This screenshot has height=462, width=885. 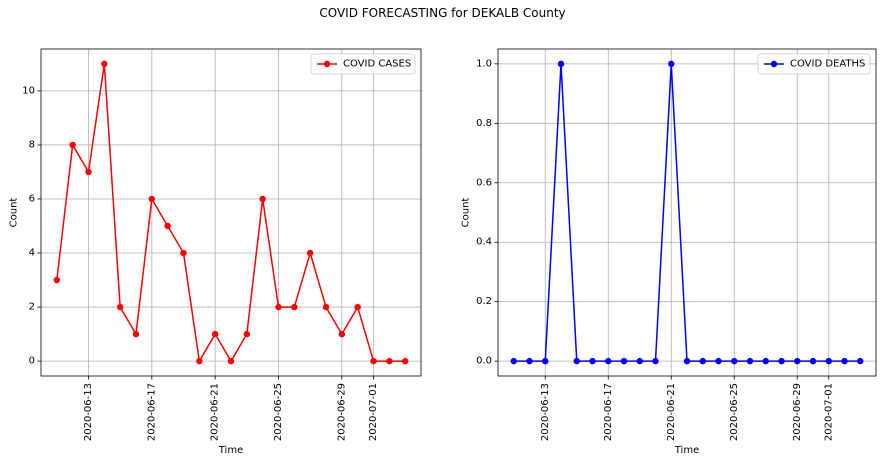 What do you see at coordinates (827, 64) in the screenshot?
I see `legend-label: COVID DEATHS` at bounding box center [827, 64].